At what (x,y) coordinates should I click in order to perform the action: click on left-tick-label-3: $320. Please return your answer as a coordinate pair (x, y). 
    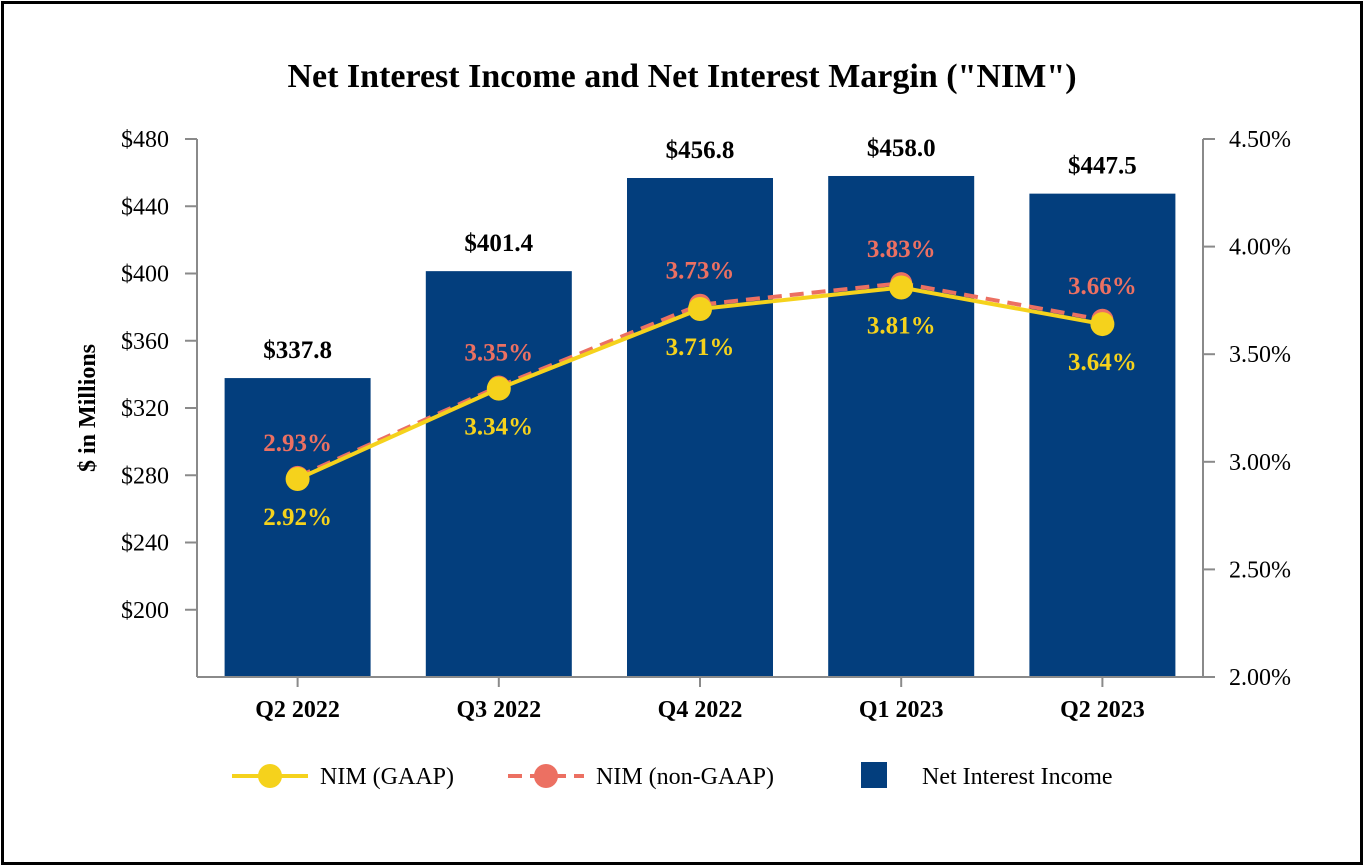
    Looking at the image, I should click on (145, 409).